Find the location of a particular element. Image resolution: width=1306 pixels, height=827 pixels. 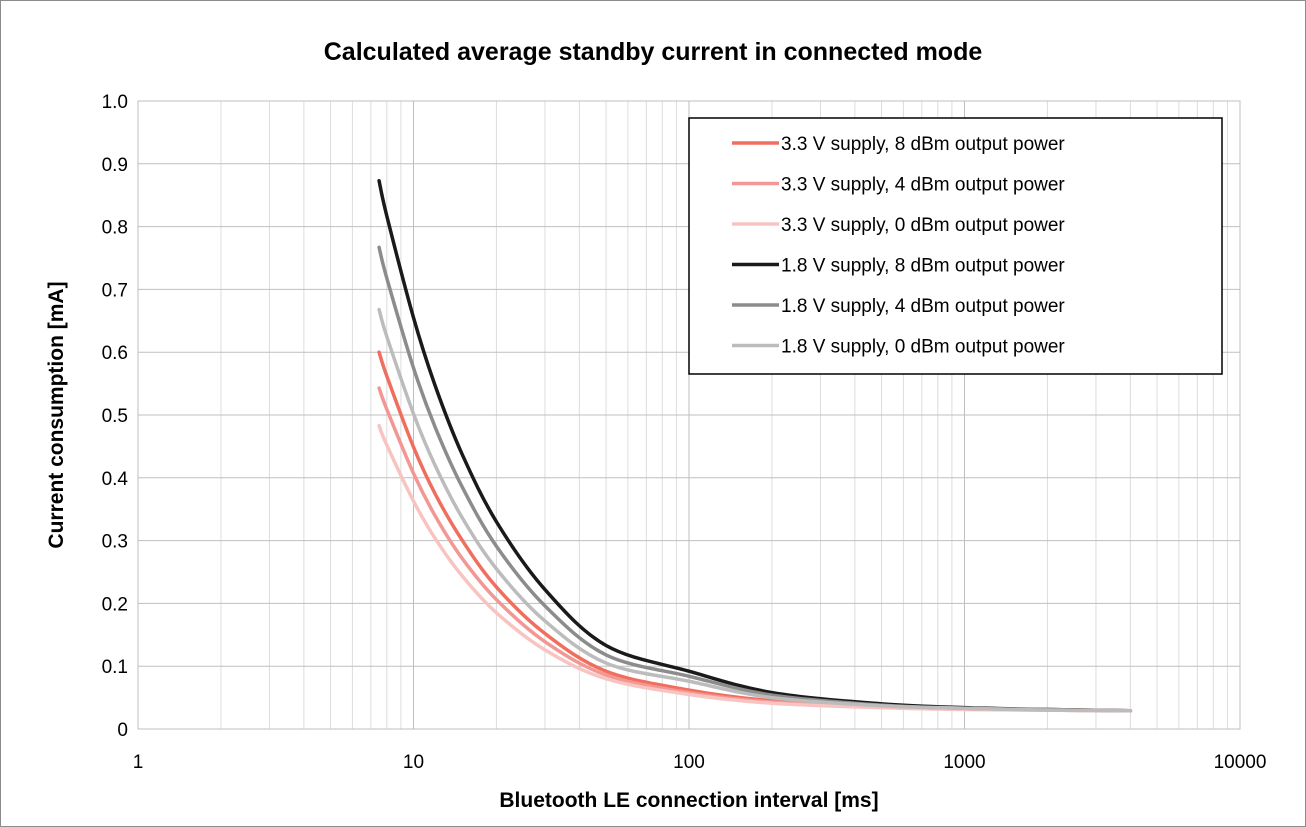

x-tick-label: 10000 is located at coordinates (1240, 762).